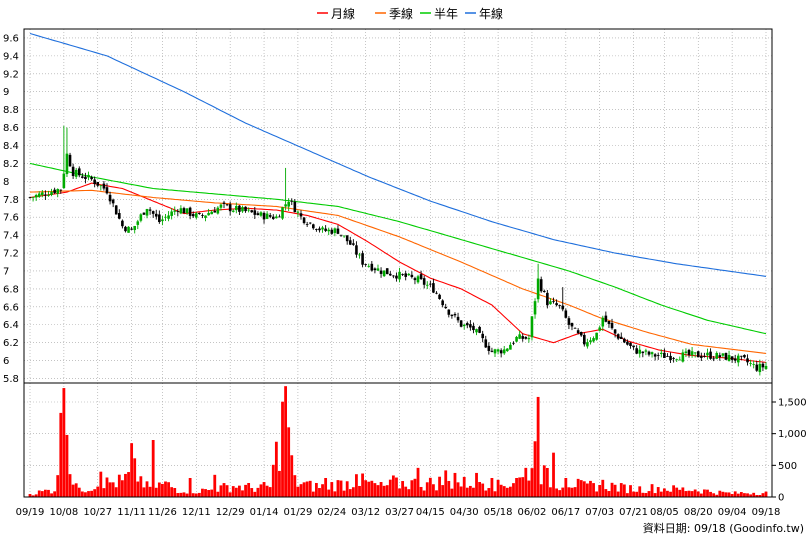 This screenshot has width=808, height=540. Describe the element at coordinates (664, 512) in the screenshot. I see `date-tick-label: 08/05` at that location.